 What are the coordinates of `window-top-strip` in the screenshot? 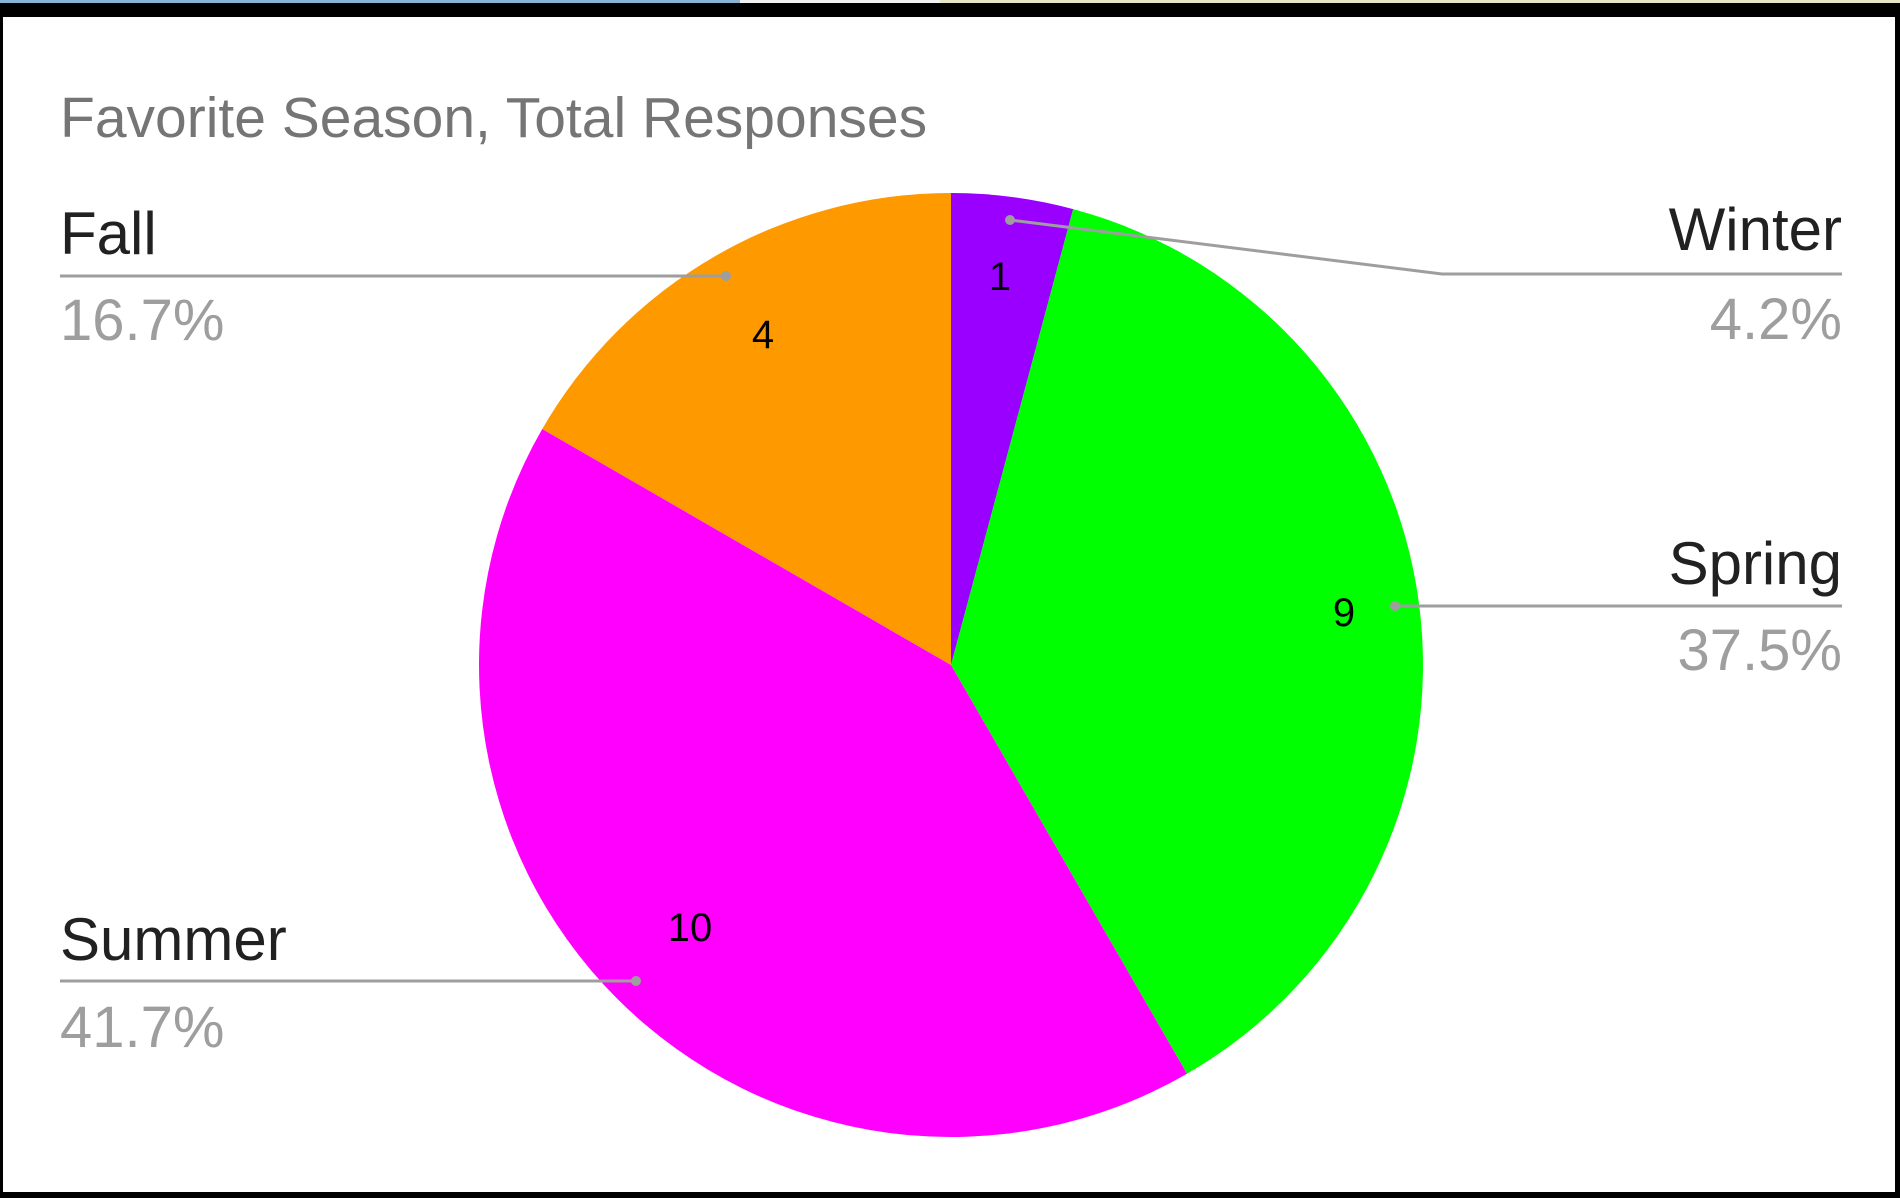 It's located at (950, 1).